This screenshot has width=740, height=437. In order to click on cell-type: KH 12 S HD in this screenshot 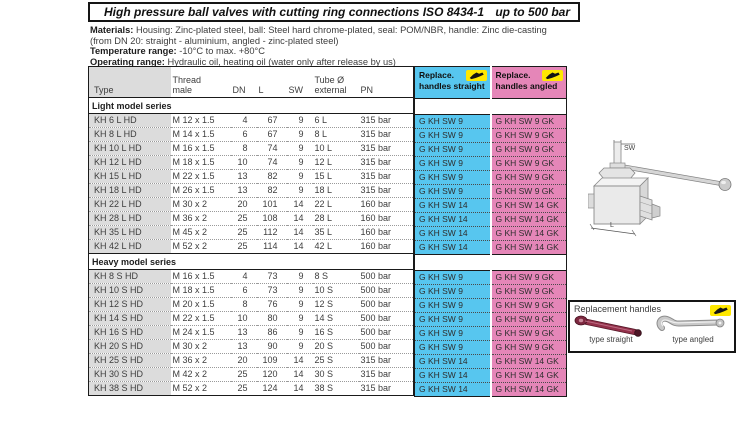, I will do `click(129, 304)`.